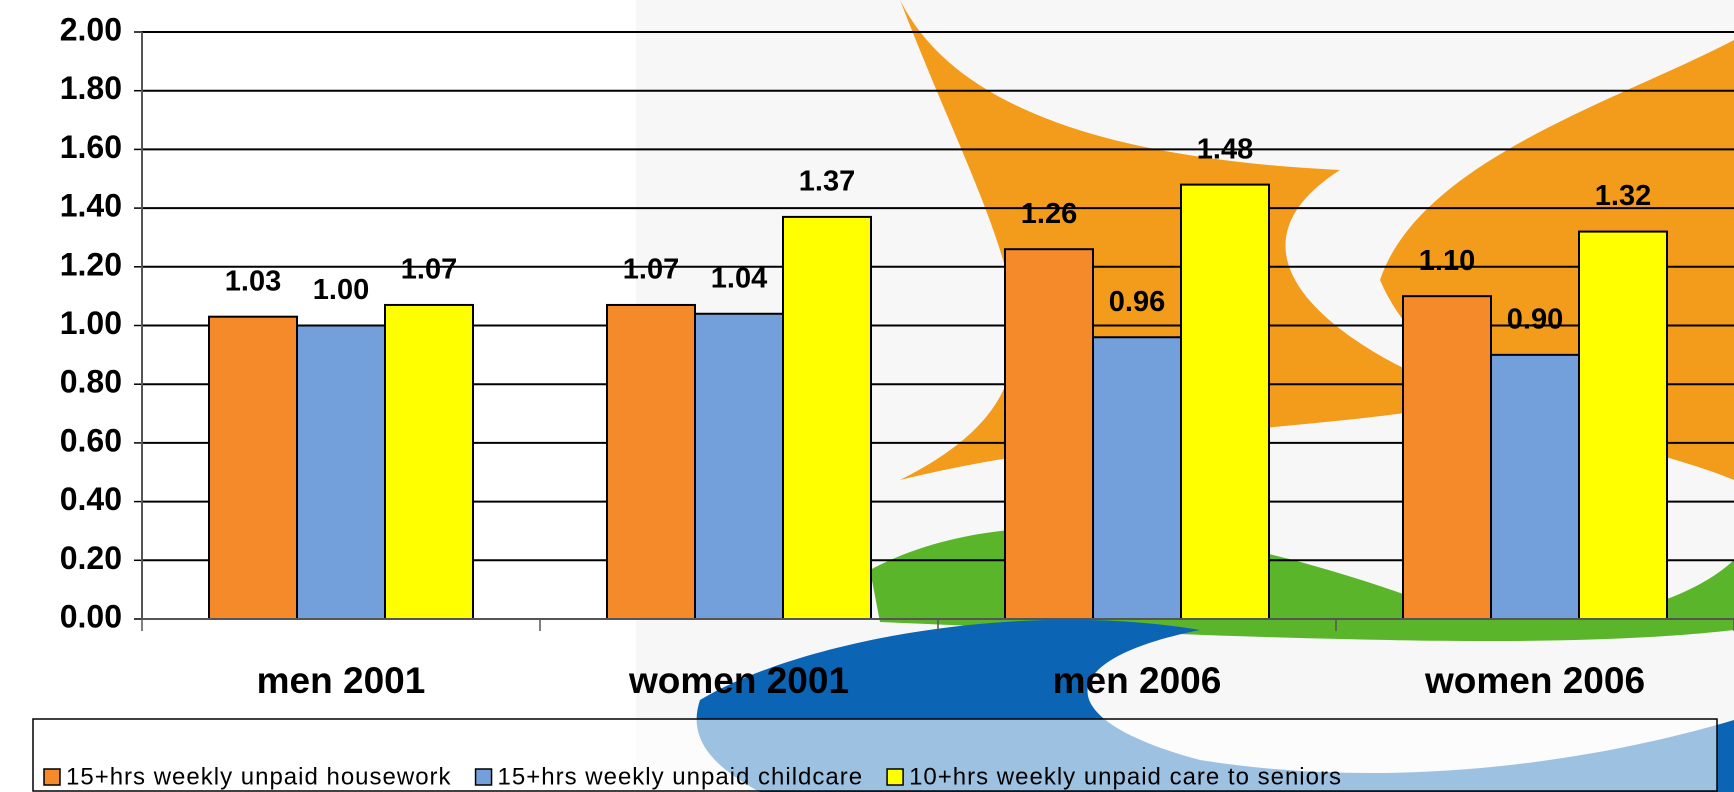 Image resolution: width=1734 pixels, height=792 pixels. What do you see at coordinates (91, 29) in the screenshot?
I see `y-tick-label: 2.00` at bounding box center [91, 29].